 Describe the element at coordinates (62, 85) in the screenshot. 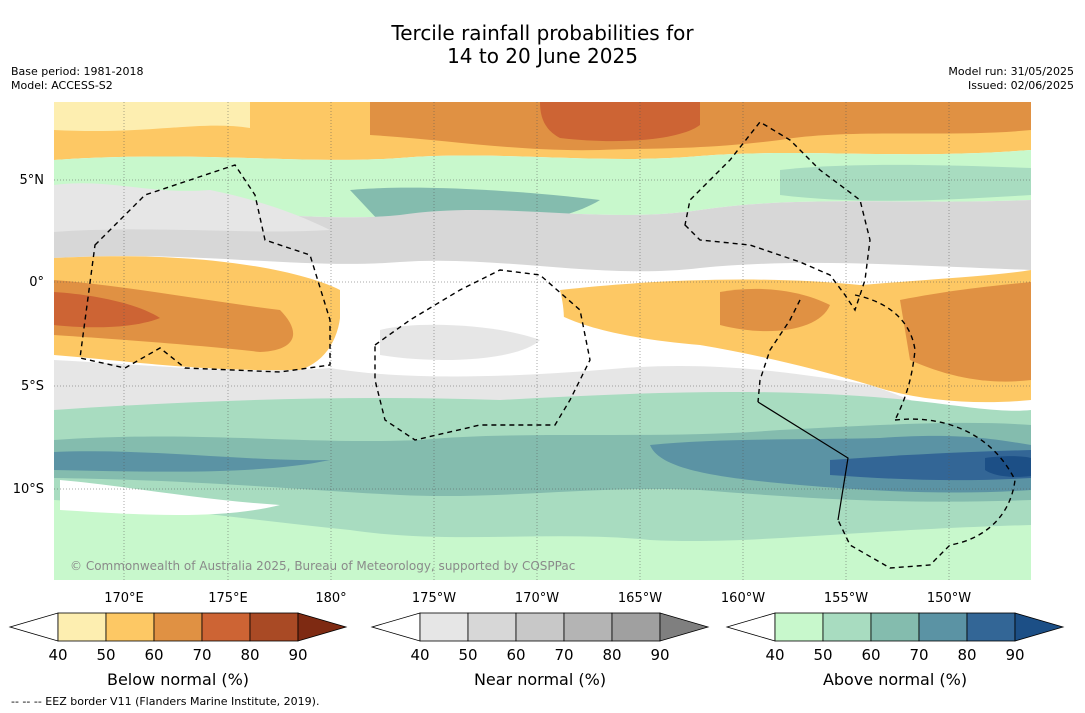

I see `model-name: Model: ACCESS-S2` at that location.